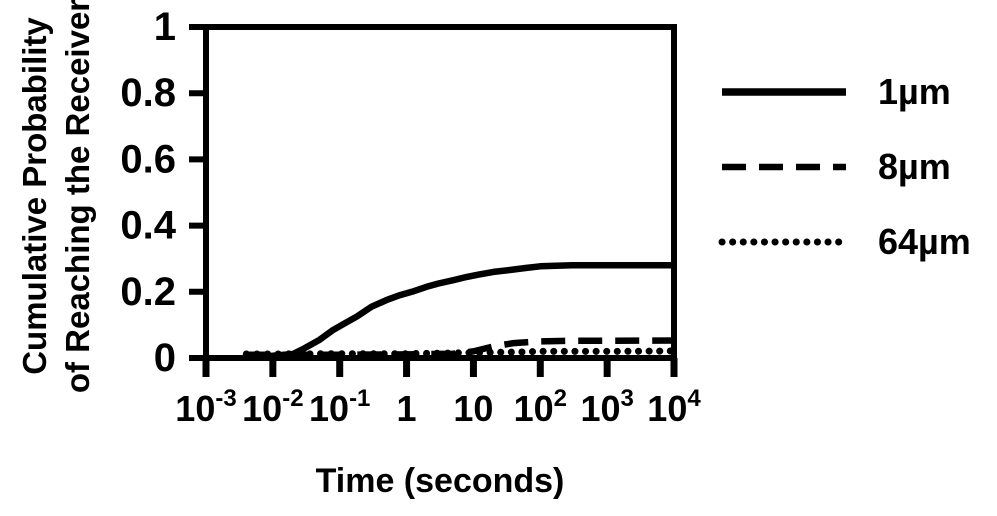 This screenshot has width=997, height=516. What do you see at coordinates (460, 352) in the screenshot?
I see `series-line-64µm` at bounding box center [460, 352].